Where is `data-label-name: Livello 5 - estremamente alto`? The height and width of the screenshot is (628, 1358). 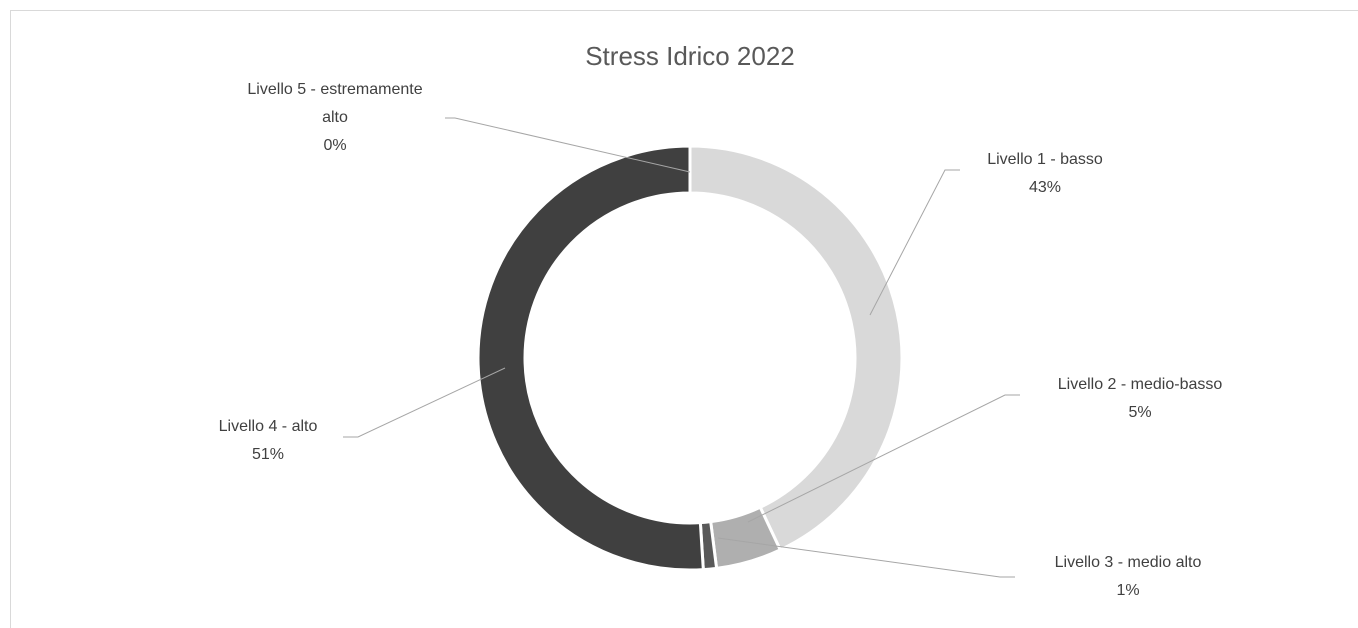 data-label-name: Livello 5 - estremamente alto is located at coordinates (334, 103).